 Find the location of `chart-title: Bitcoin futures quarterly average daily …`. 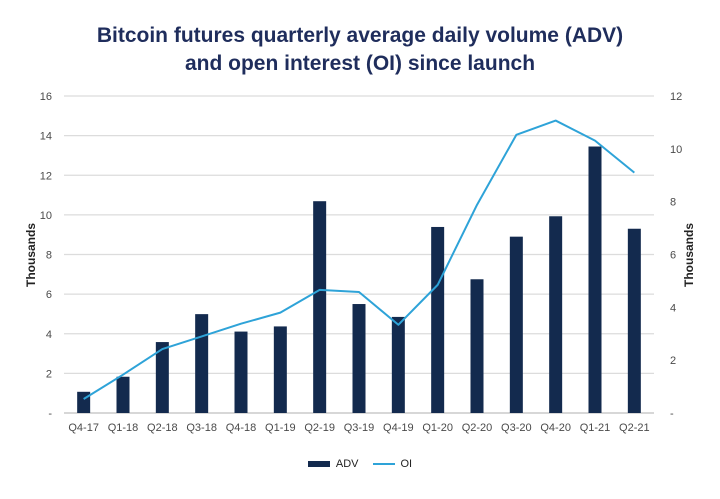

chart-title: Bitcoin futures quarterly average daily … is located at coordinates (360, 50).